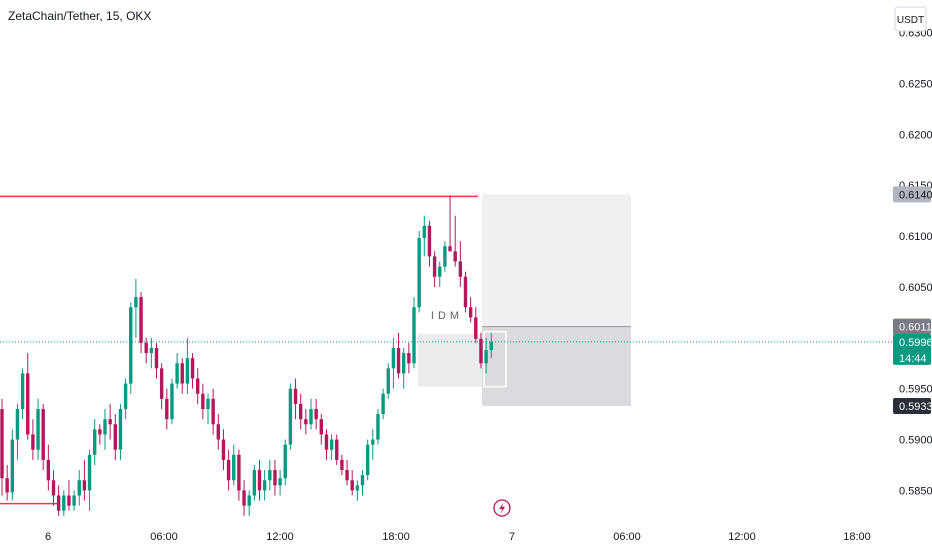 This screenshot has width=932, height=555. I want to click on alert-icon, so click(502, 508).